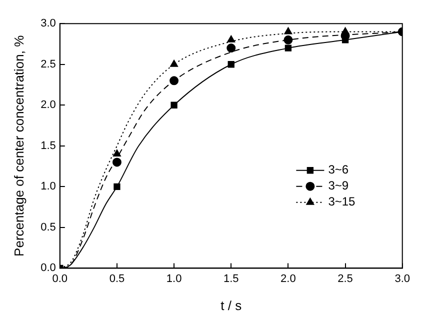 This screenshot has width=427, height=326. I want to click on legend-label: 3~6, so click(338, 169).